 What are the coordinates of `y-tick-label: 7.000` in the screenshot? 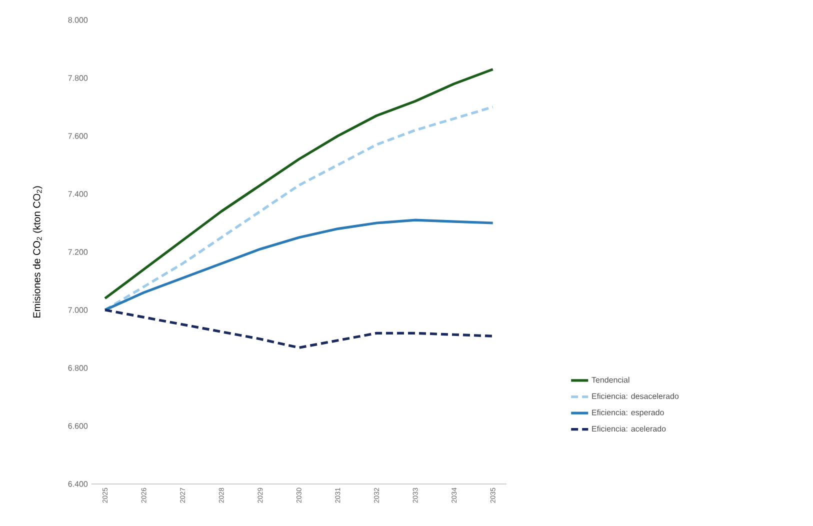 It's located at (78, 310).